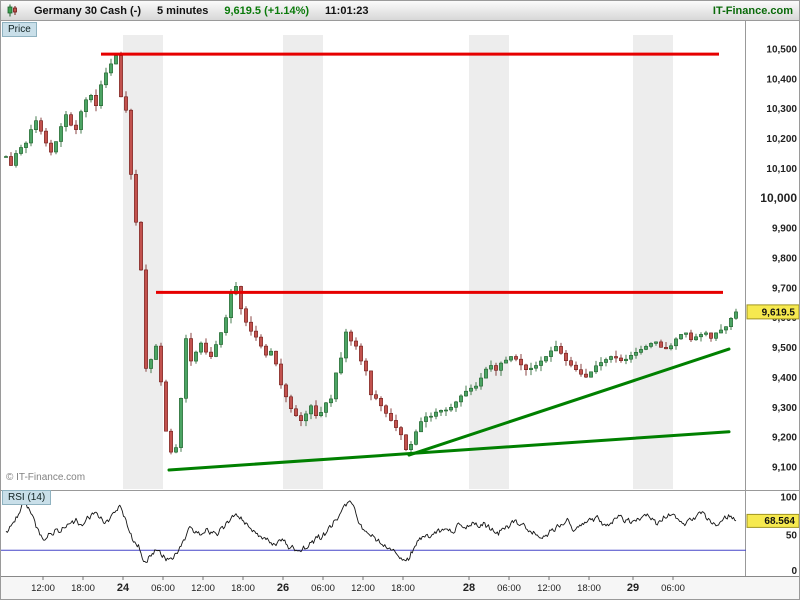  What do you see at coordinates (784, 438) in the screenshot?
I see `price-axis-label: 9,200` at bounding box center [784, 438].